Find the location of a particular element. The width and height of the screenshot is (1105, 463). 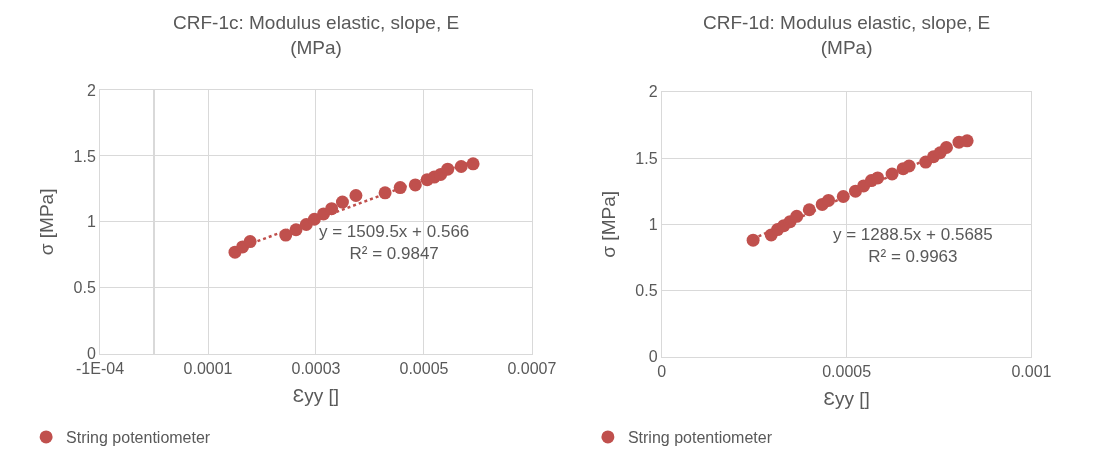

annotation: R² = 0.9963 is located at coordinates (913, 257).